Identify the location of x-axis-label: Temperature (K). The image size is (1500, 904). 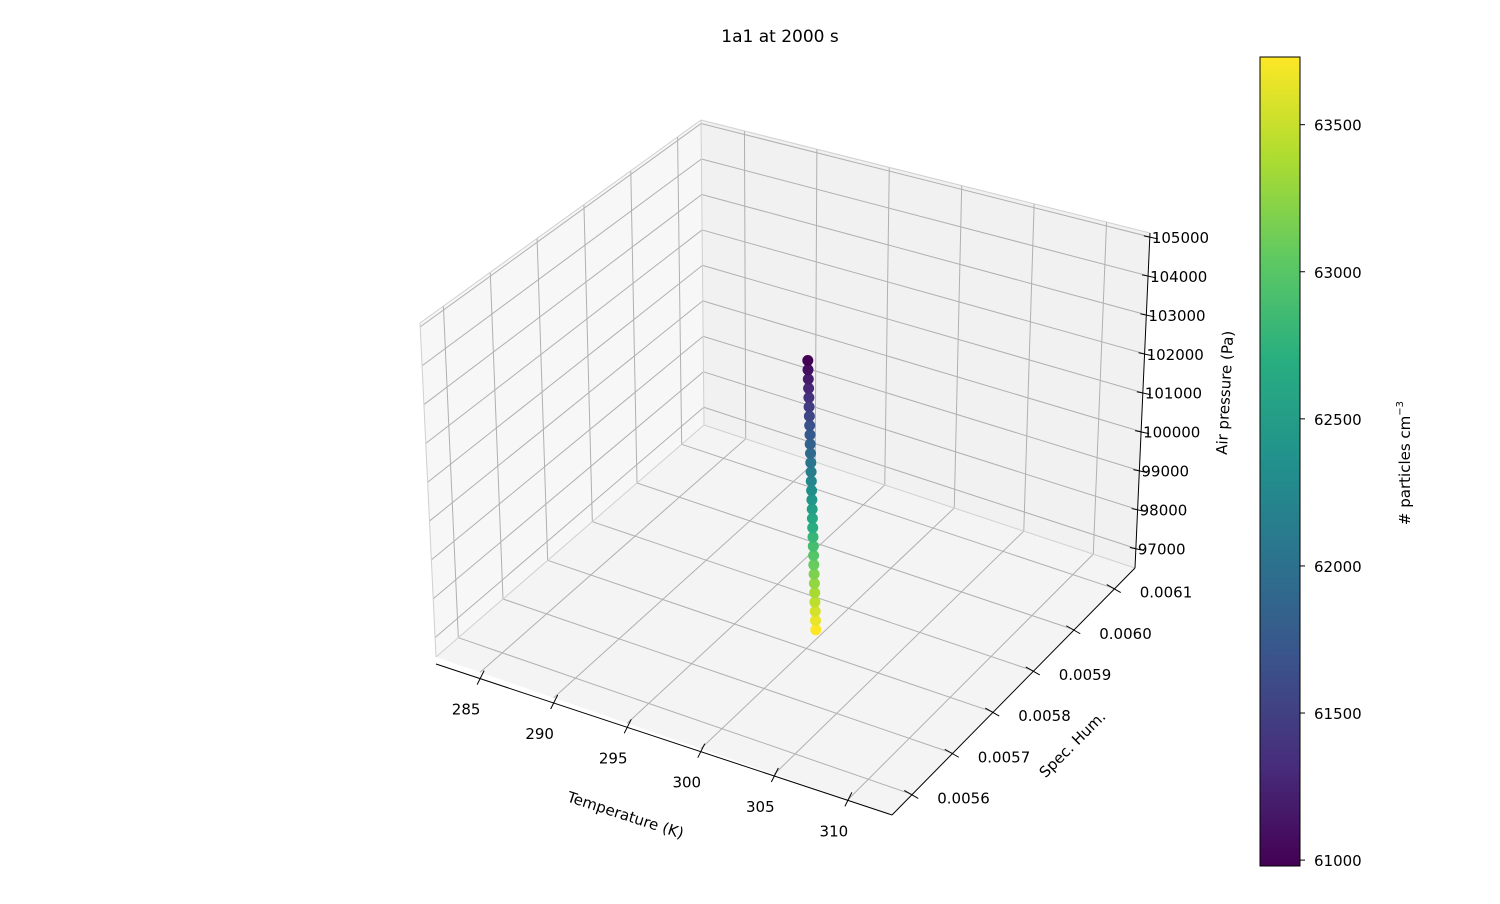
(625, 815).